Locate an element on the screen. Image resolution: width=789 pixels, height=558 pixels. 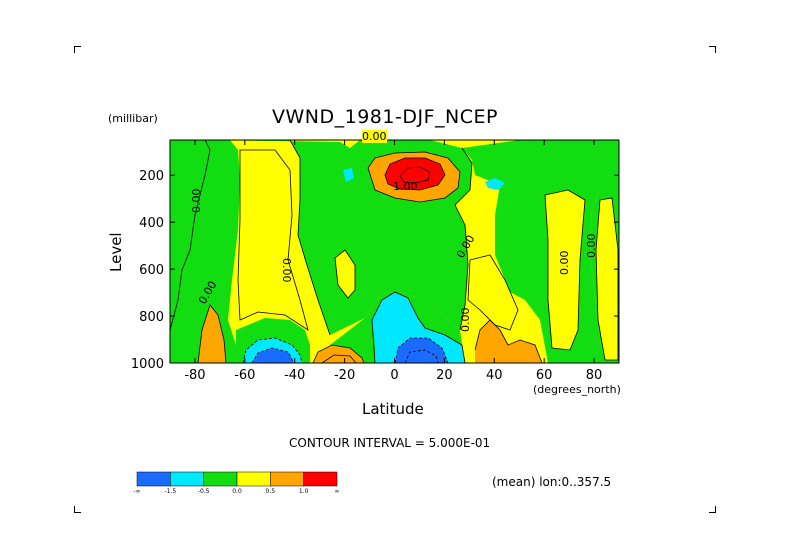
colorbar-tick-label: -∞ is located at coordinates (136, 491).